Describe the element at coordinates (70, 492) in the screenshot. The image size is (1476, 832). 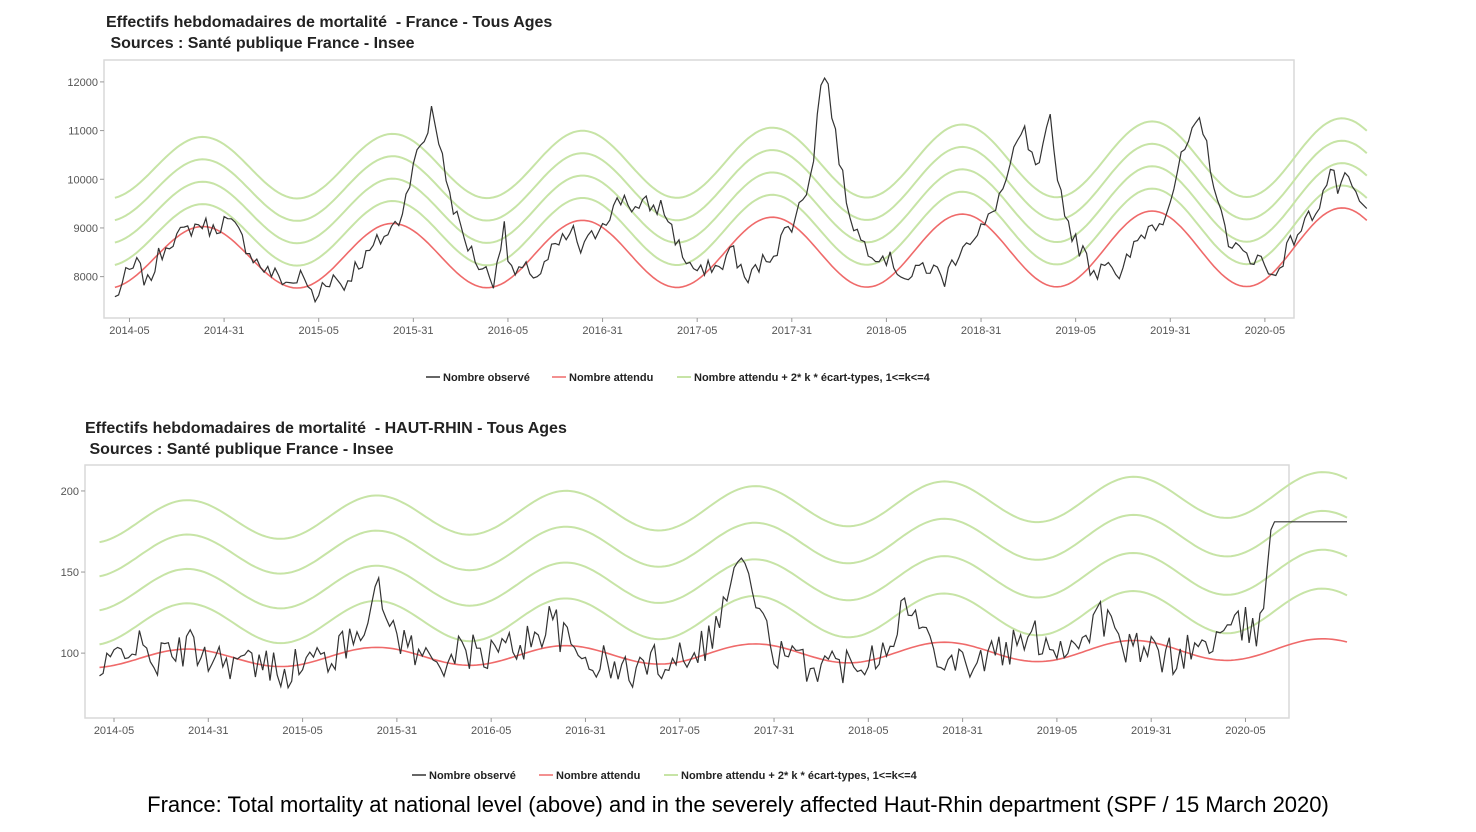
I see `y-tick-label: 200` at that location.